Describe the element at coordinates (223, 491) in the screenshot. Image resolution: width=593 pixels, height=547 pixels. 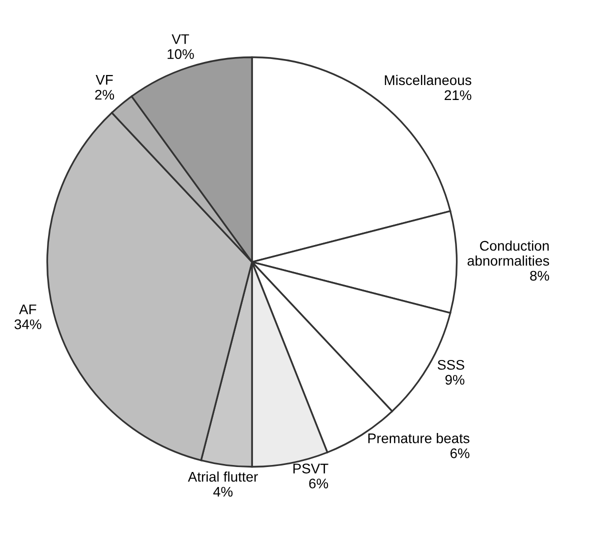
I see `data-label: 4%` at that location.